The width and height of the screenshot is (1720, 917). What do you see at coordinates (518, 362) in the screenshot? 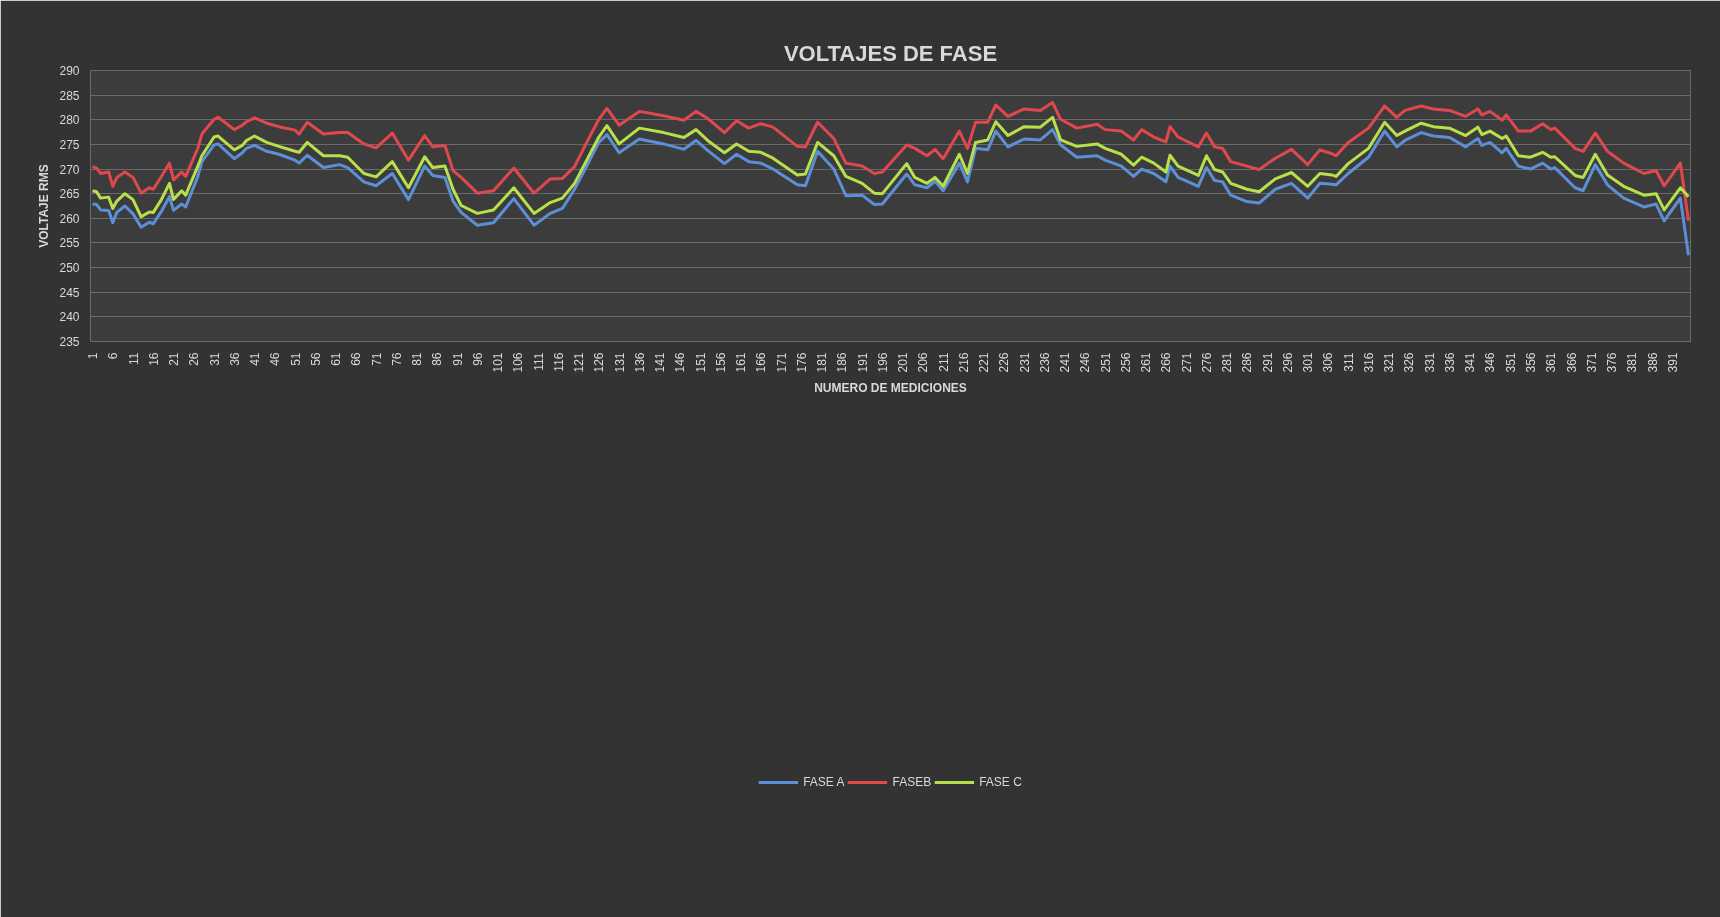
I see `x-tick-label: 106` at bounding box center [518, 362].